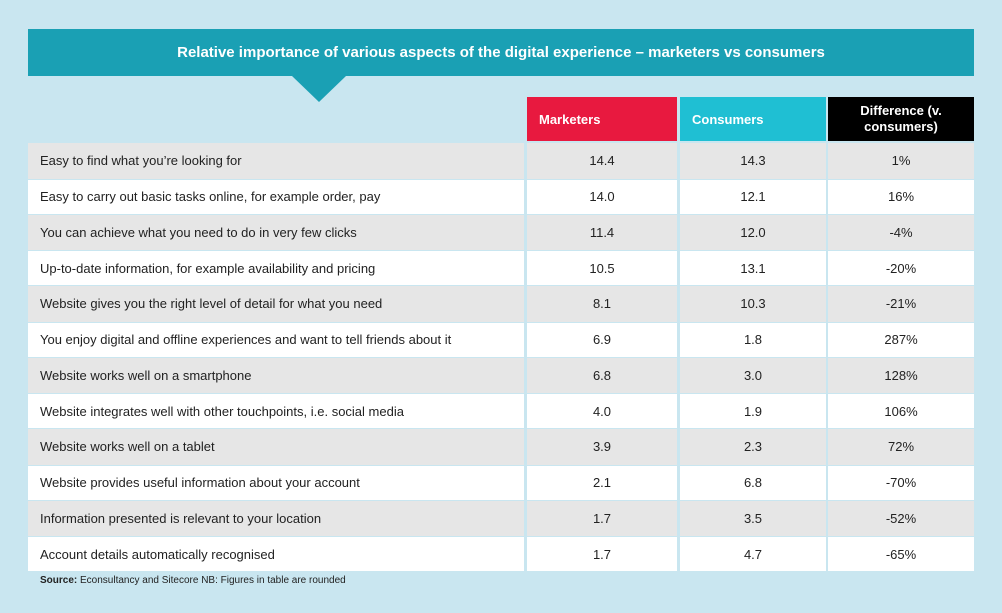 This screenshot has width=1002, height=613. I want to click on marketers-value: 8.1, so click(602, 304).